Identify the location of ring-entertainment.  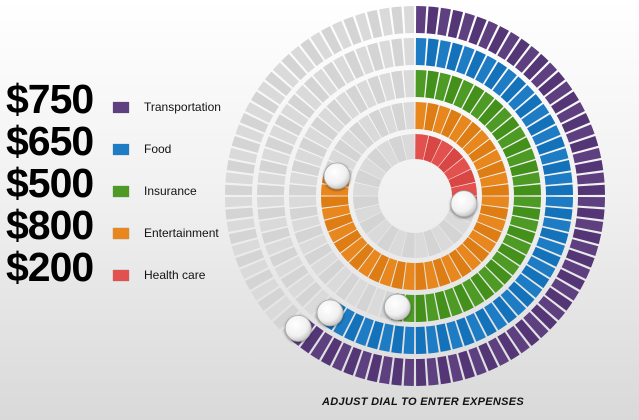
(415, 196).